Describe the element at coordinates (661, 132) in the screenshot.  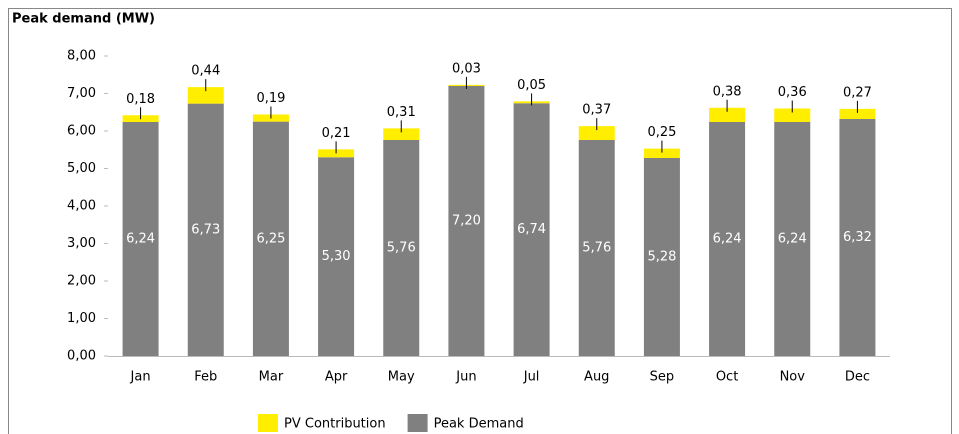
I see `data-label: 0,25` at that location.